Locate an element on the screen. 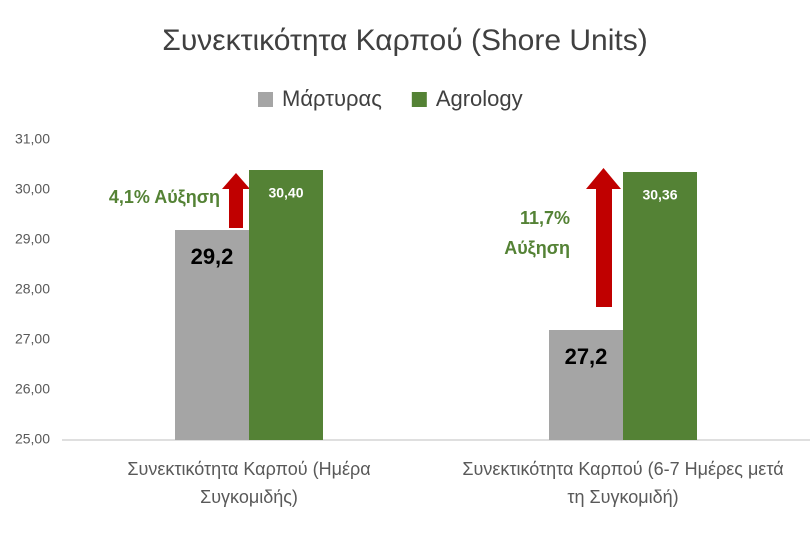  annotation: 4,1% Αύξηση is located at coordinates (164, 197).